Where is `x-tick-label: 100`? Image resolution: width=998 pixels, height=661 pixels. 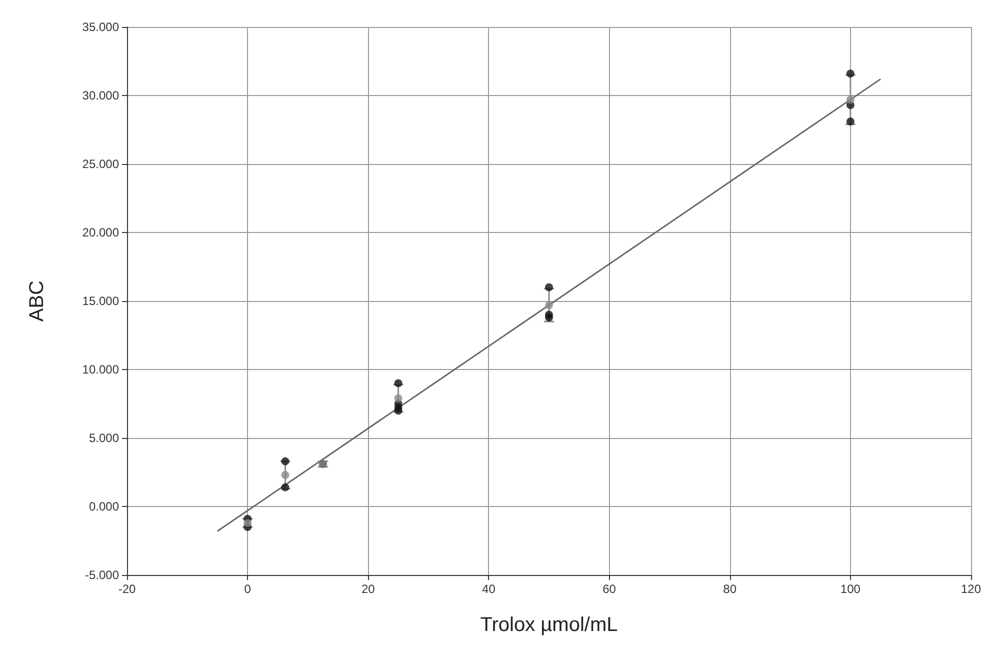 x-tick-label: 100 is located at coordinates (850, 589).